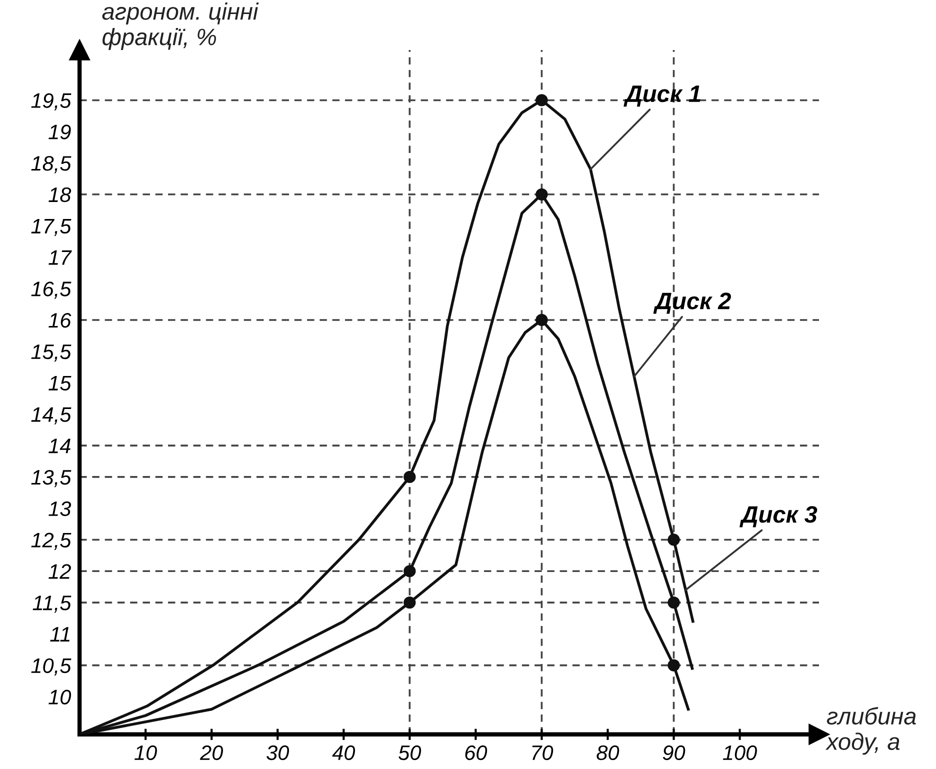 The width and height of the screenshot is (936, 769). I want to click on y-tick-label: 14, so click(59, 446).